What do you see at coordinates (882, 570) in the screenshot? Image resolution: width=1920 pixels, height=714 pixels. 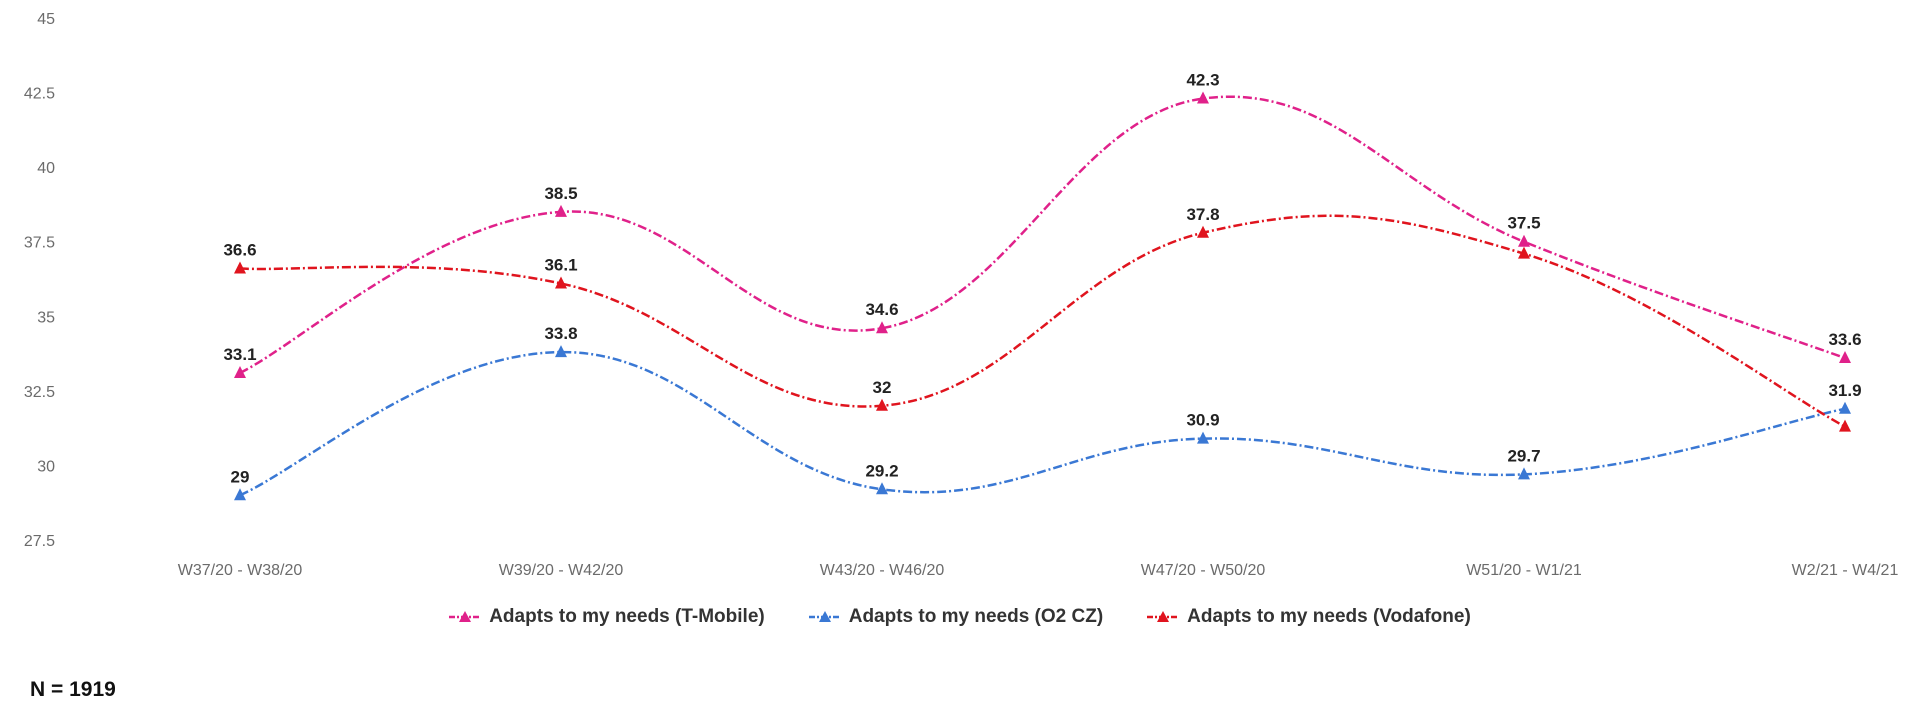 I see `x-tick-label: W43/20 - W46/20` at bounding box center [882, 570].